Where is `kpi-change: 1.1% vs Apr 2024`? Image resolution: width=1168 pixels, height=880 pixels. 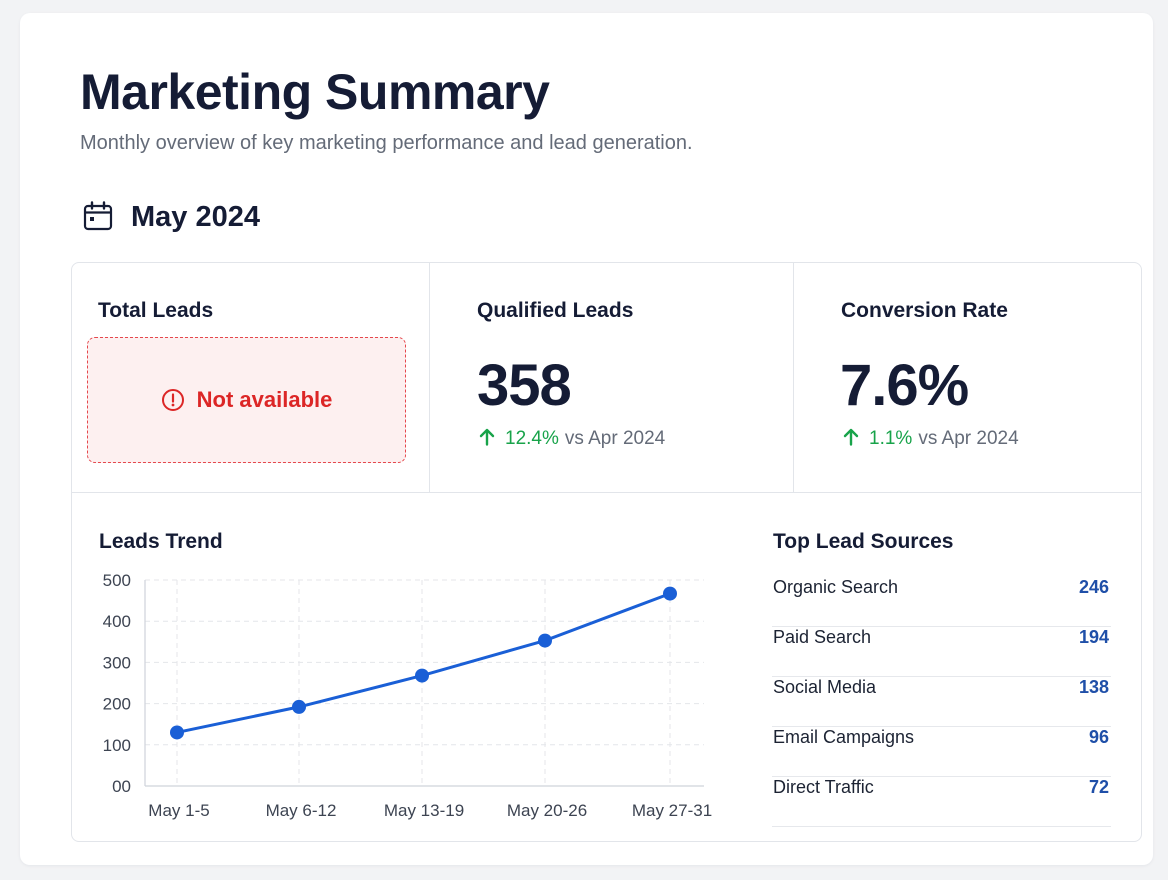 kpi-change: 1.1% vs Apr 2024 is located at coordinates (931, 439).